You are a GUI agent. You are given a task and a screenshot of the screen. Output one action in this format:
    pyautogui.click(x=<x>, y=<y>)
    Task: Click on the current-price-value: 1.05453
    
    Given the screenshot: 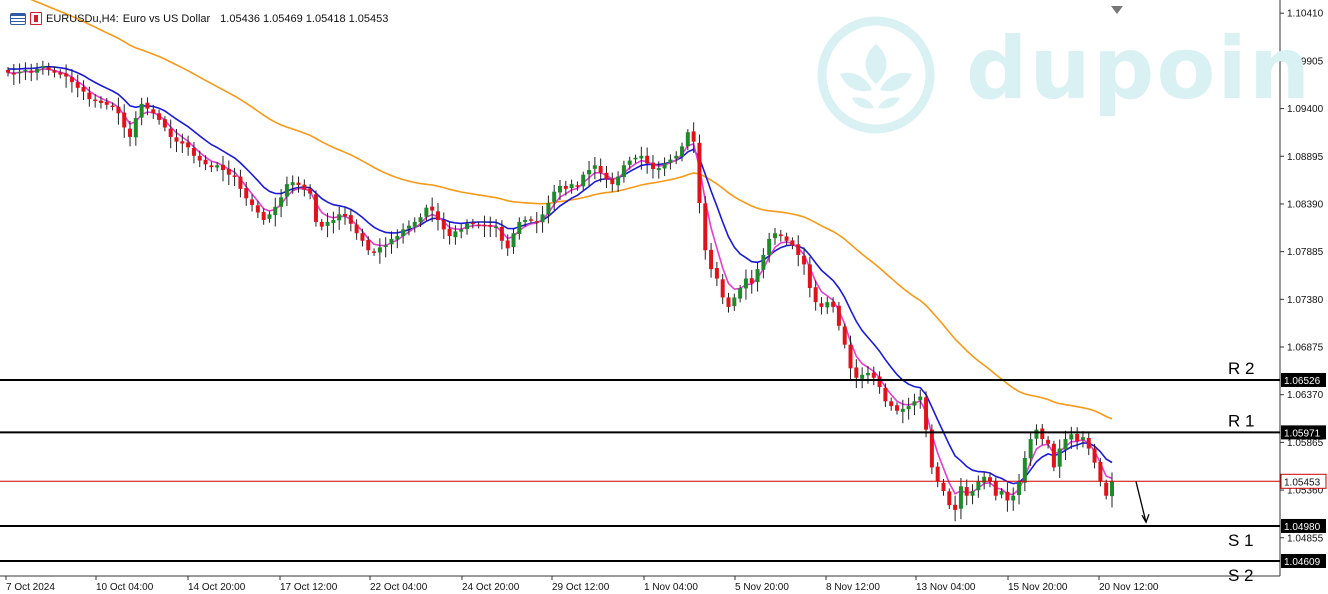 What is the action you would take?
    pyautogui.click(x=1302, y=482)
    